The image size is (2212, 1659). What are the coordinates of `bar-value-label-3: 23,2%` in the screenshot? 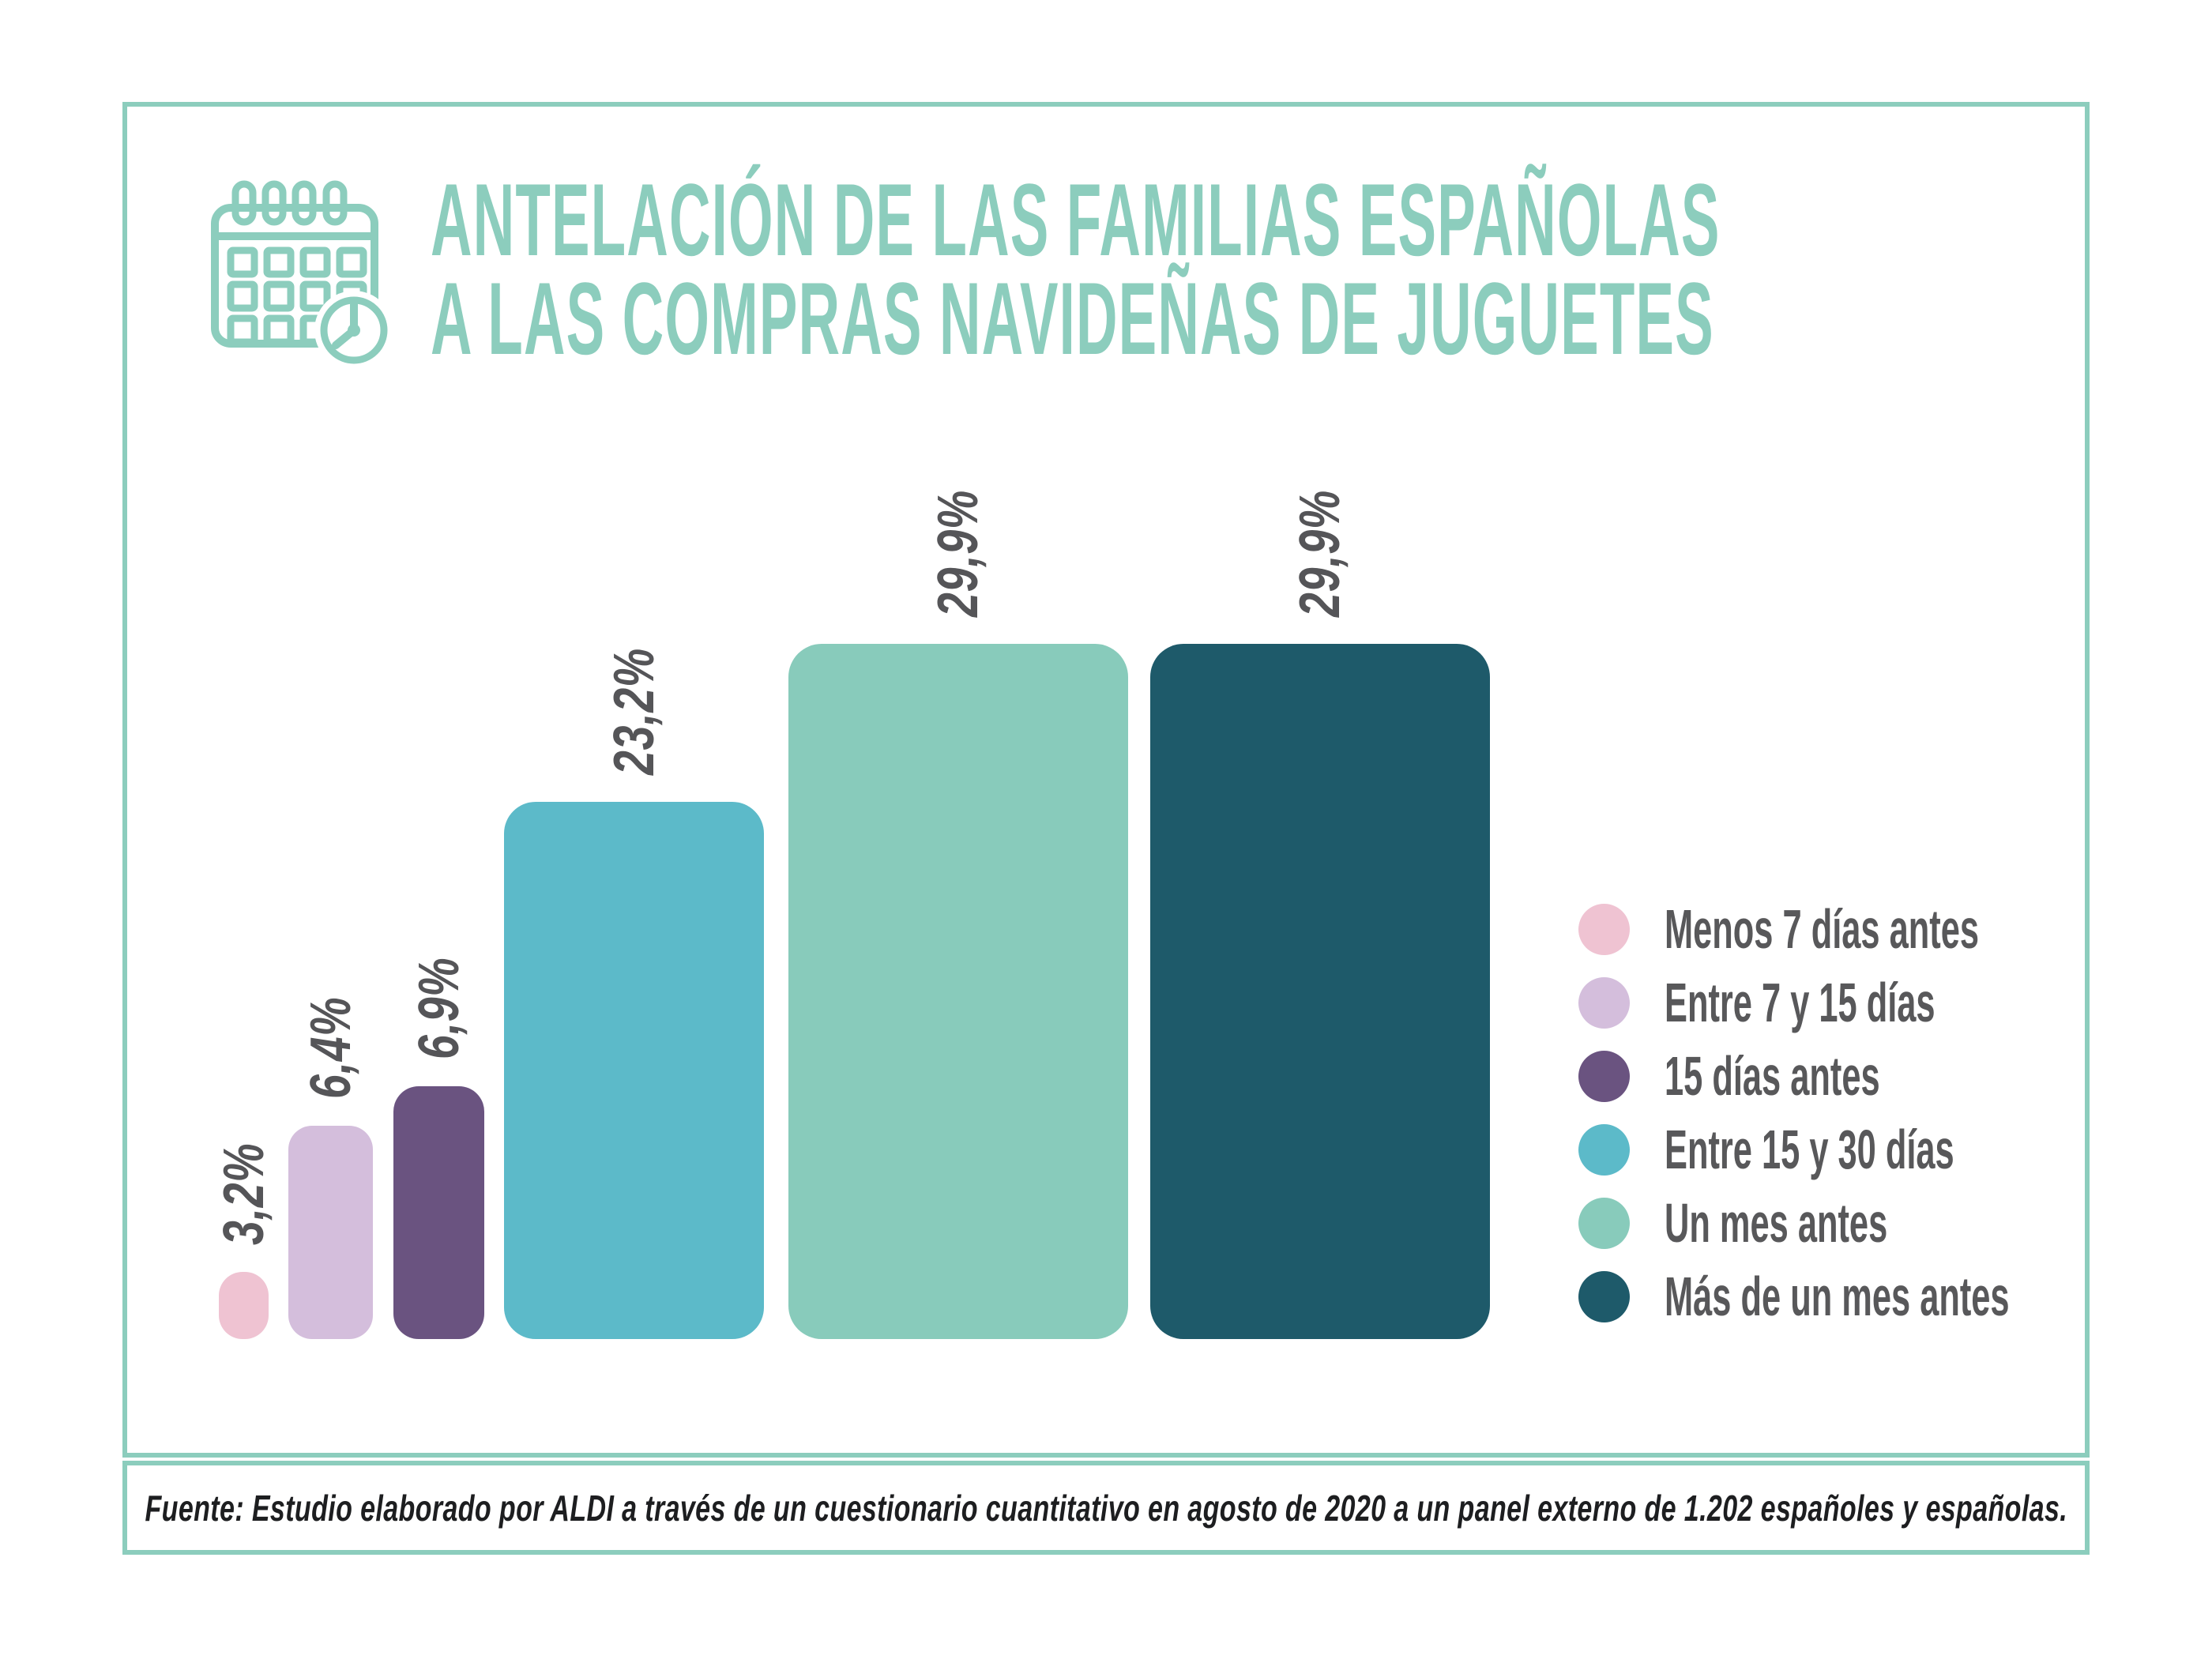 It's located at (634, 711).